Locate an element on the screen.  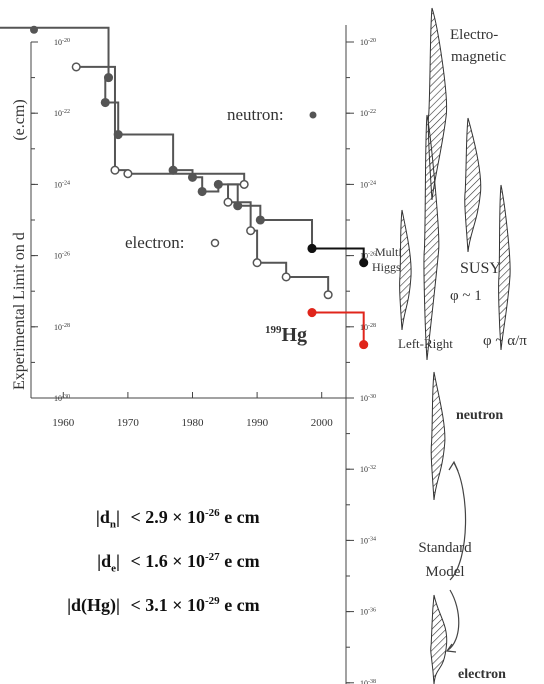
x-tick-label: 1970 is located at coordinates (128, 423).